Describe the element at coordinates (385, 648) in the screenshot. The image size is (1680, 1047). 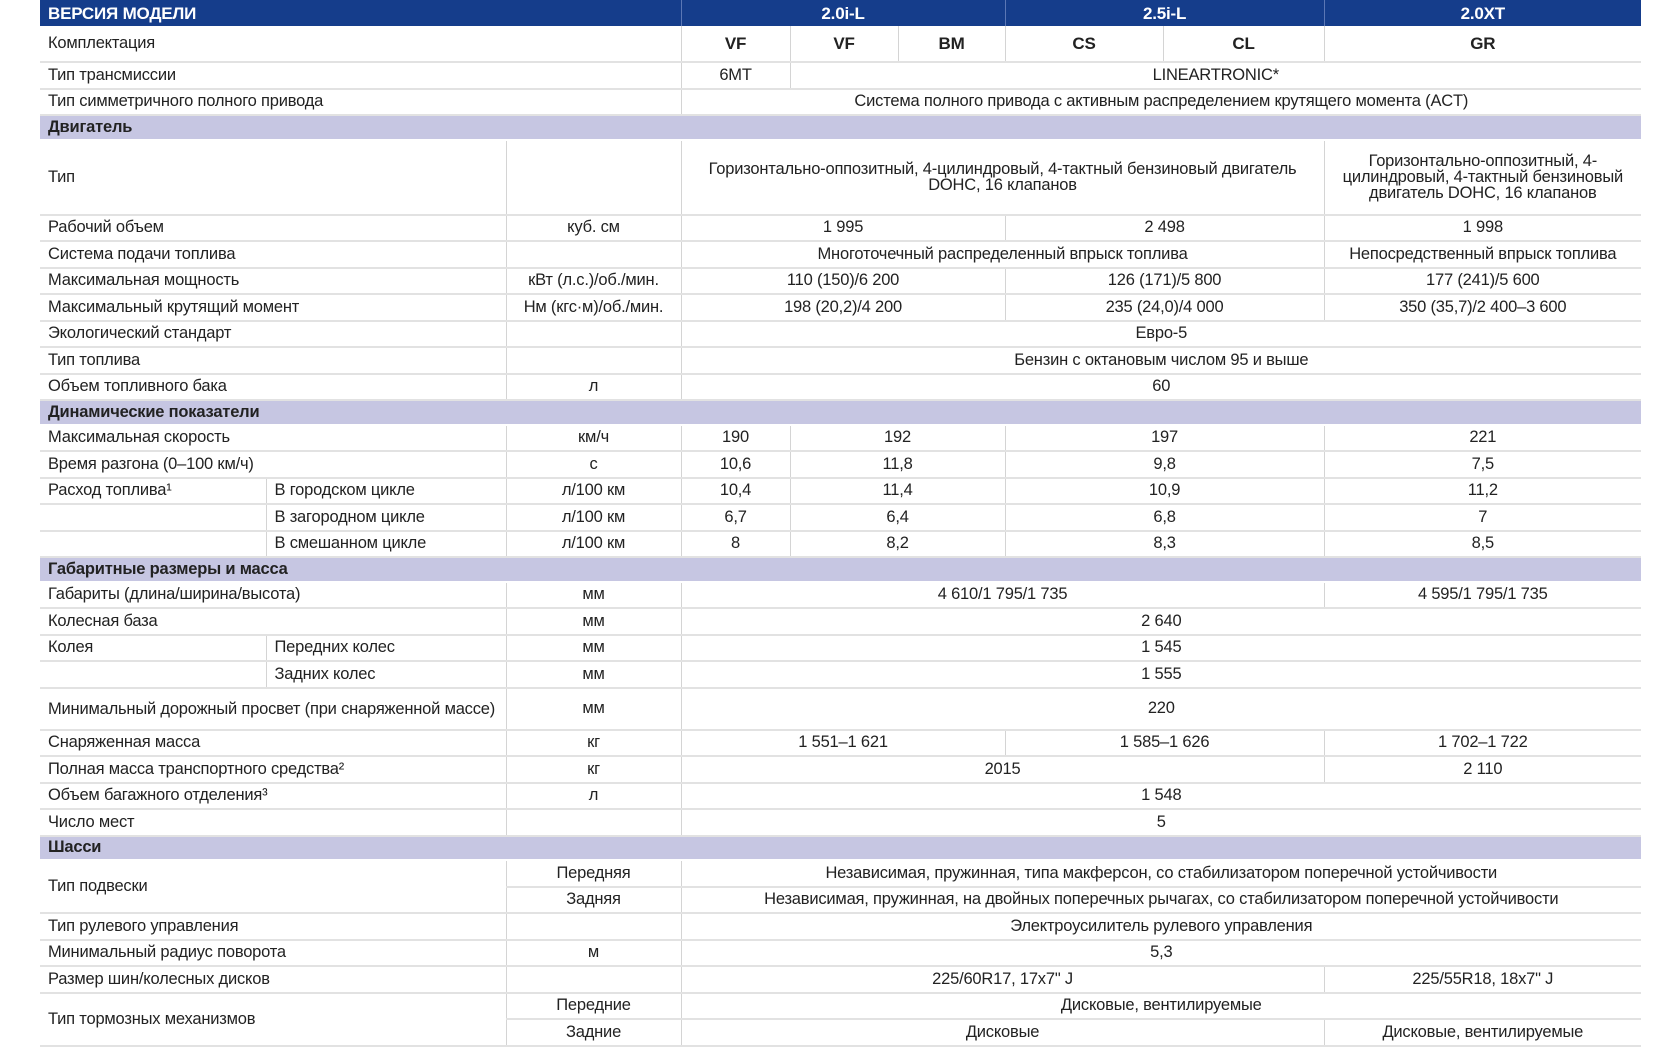
I see `spec-sublabel: Передних колес` at that location.